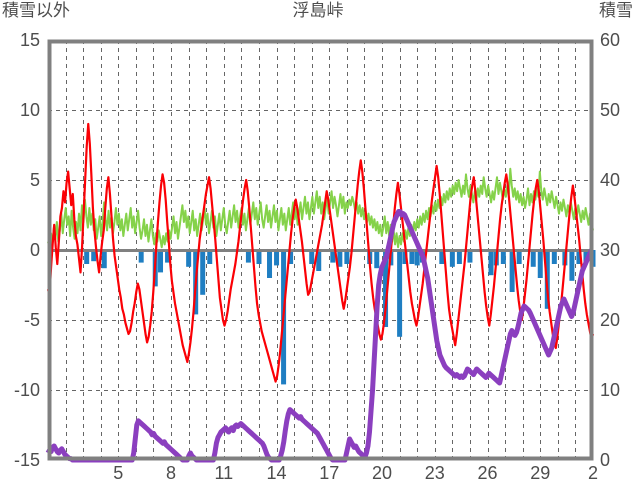 The image size is (636, 501). What do you see at coordinates (610, 320) in the screenshot?
I see `y-axis-right-tick: 20` at bounding box center [610, 320].